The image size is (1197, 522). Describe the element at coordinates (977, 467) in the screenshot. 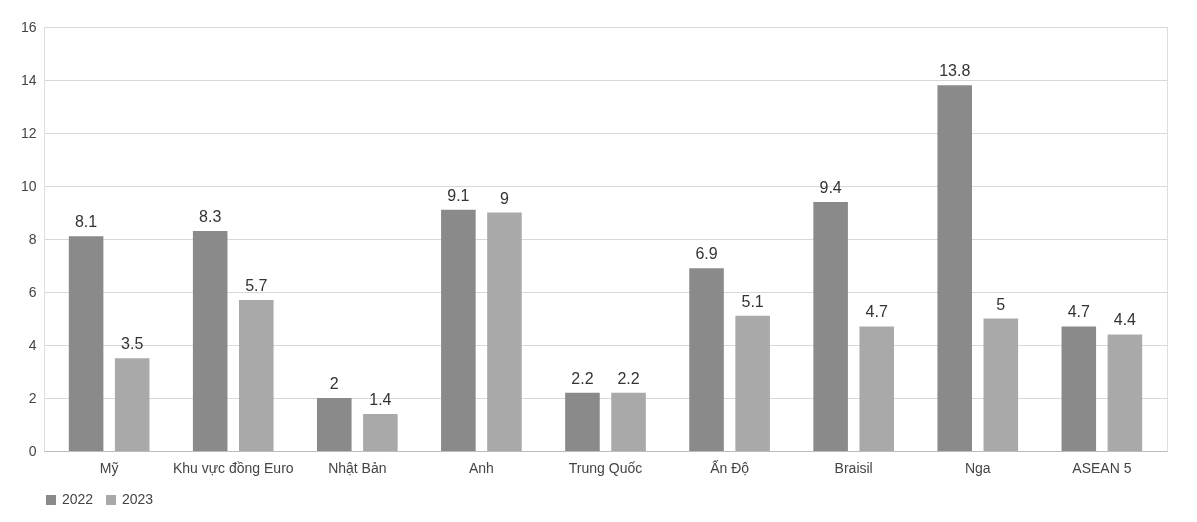

I see `x-tick-label: Nga` at that location.